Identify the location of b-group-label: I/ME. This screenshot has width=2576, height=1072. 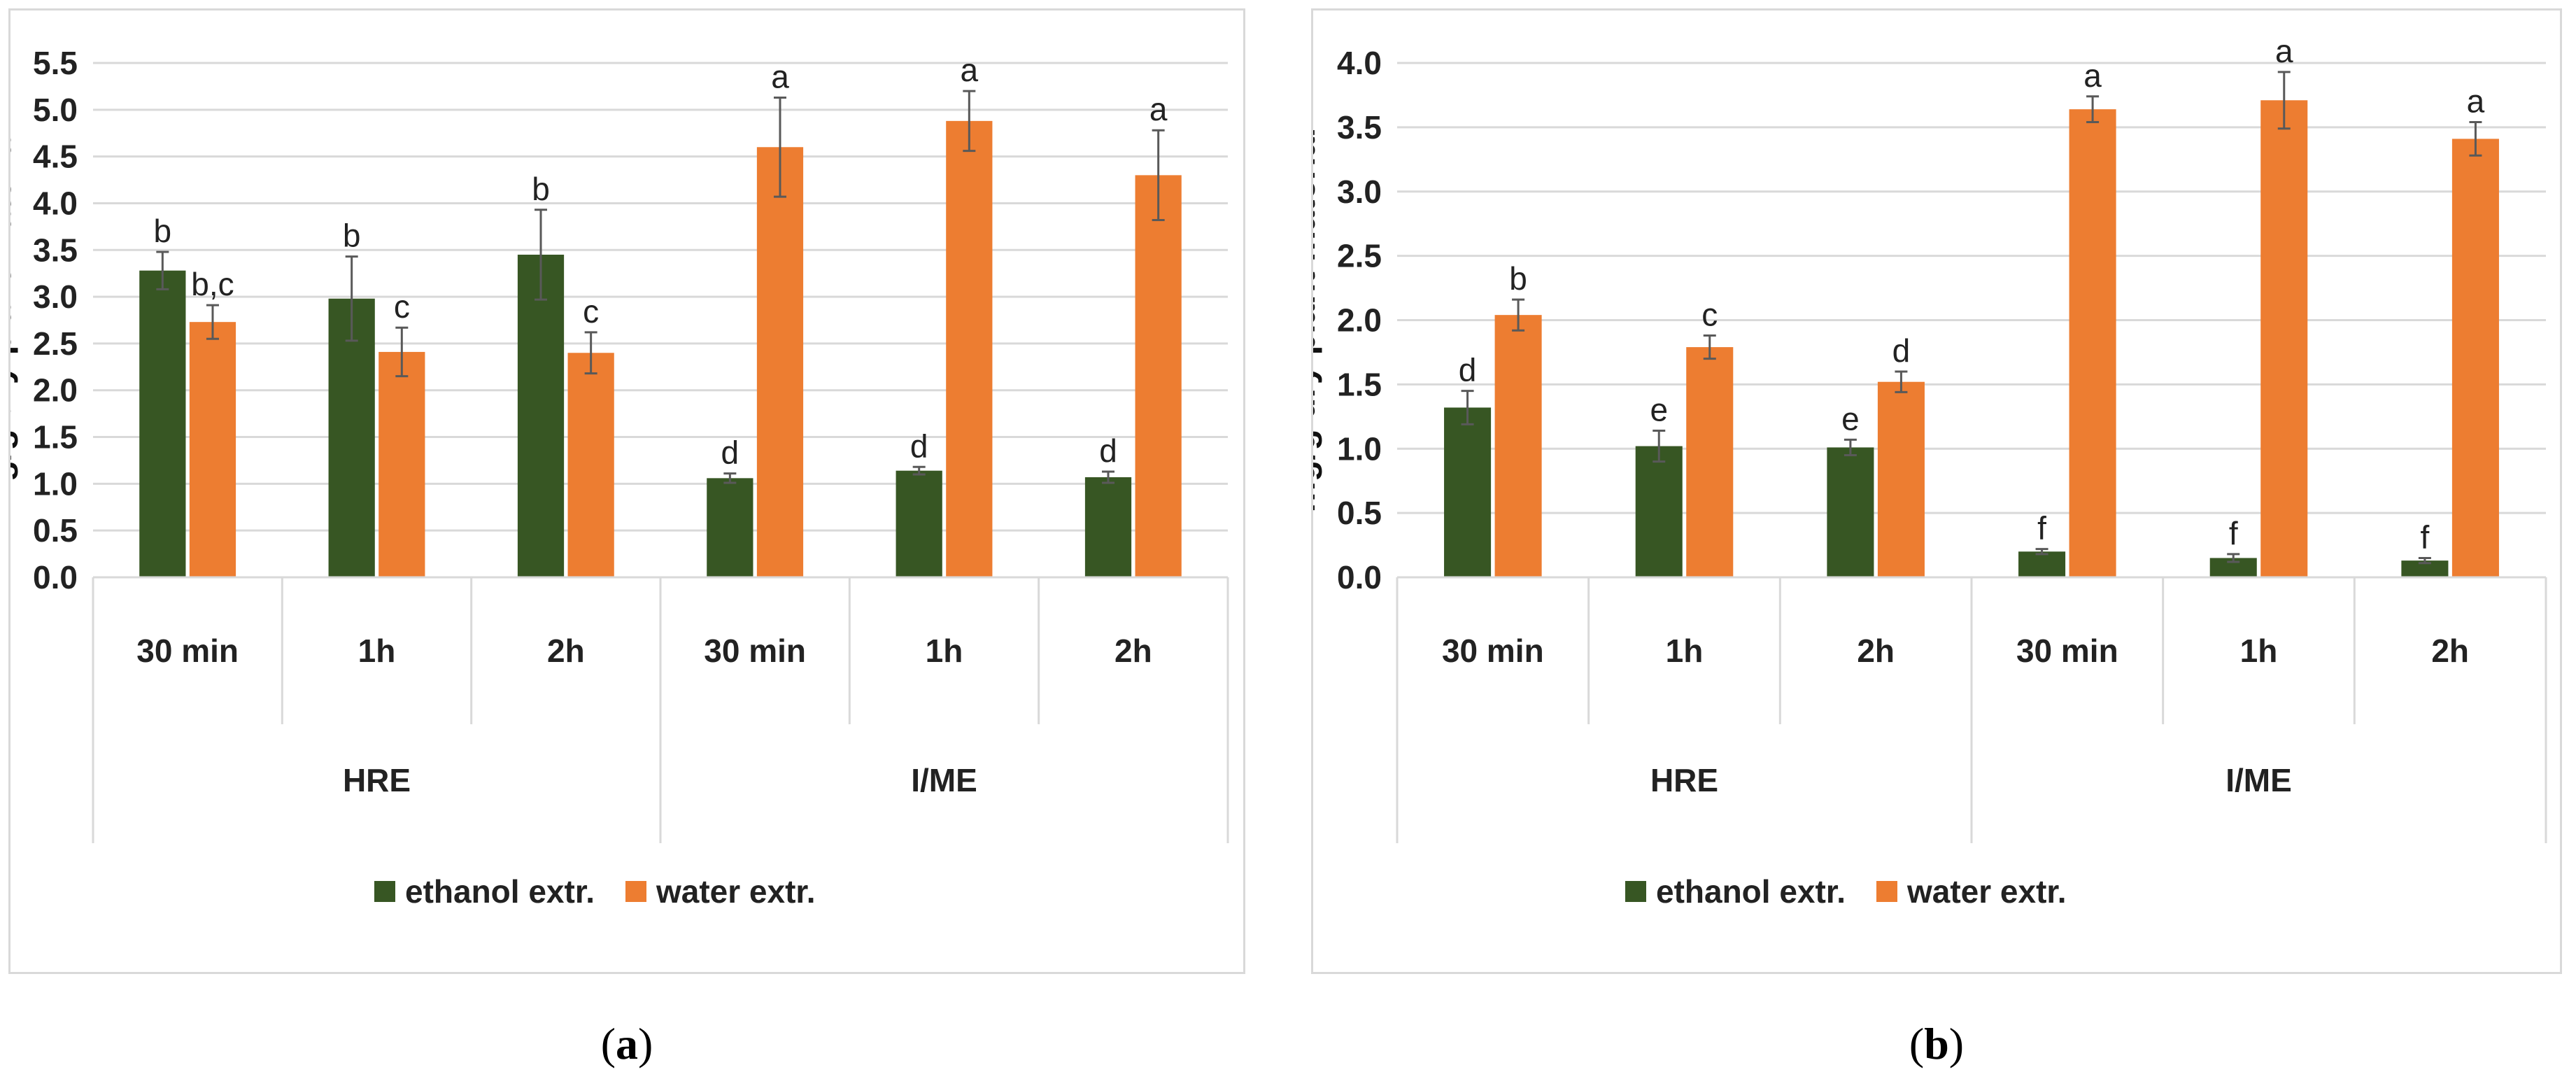
(2258, 780).